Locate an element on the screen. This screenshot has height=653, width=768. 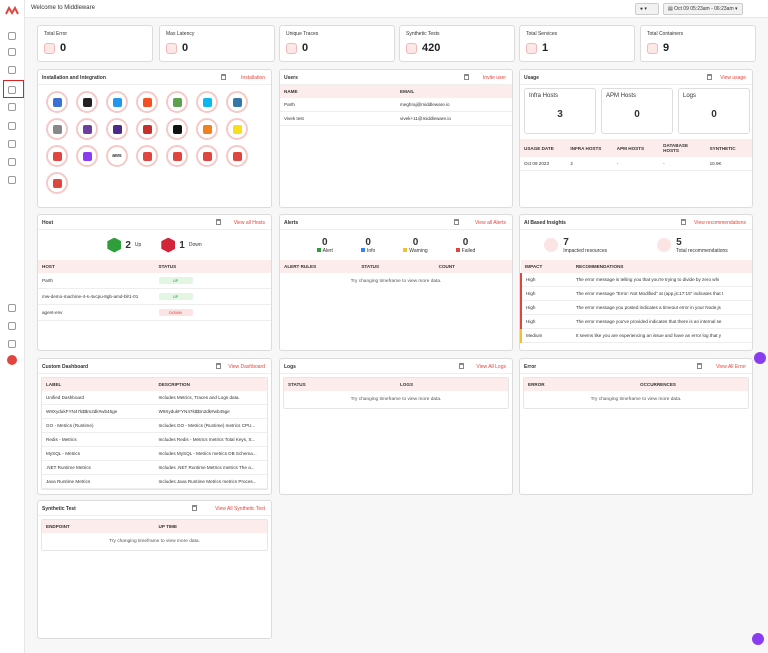
panel-link: View All Synthetic Test is located at coordinates (240, 509).